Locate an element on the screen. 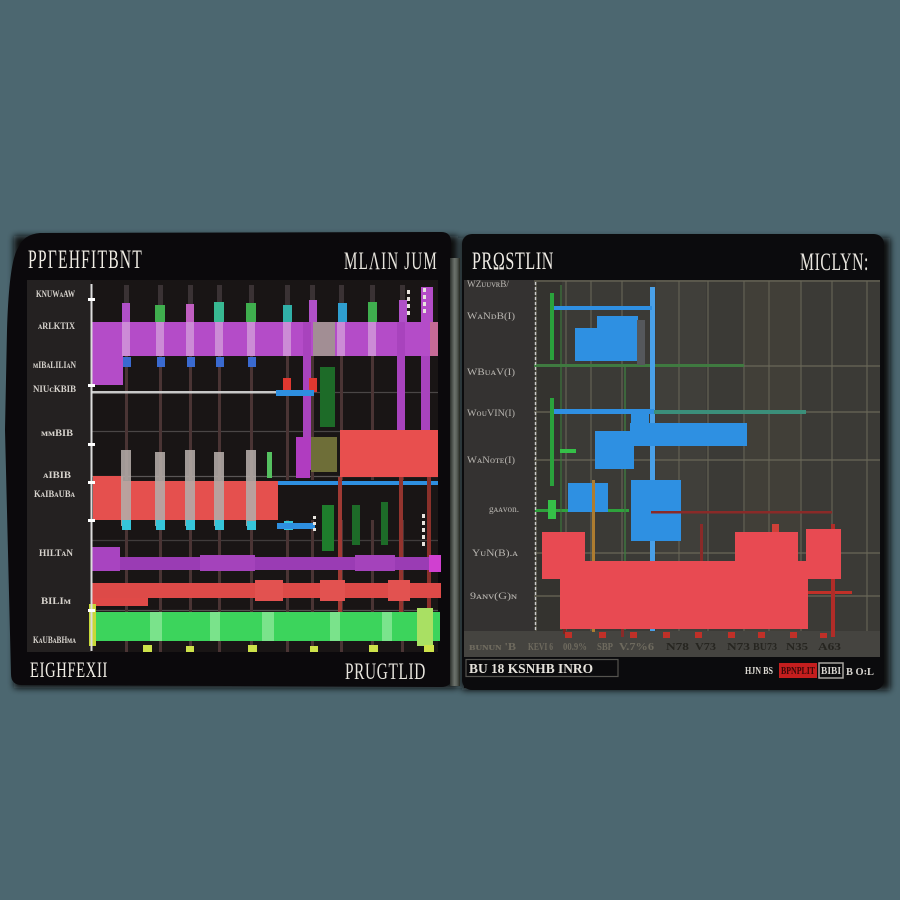  svg-text: HILTᴀN is located at coordinates (56, 553).